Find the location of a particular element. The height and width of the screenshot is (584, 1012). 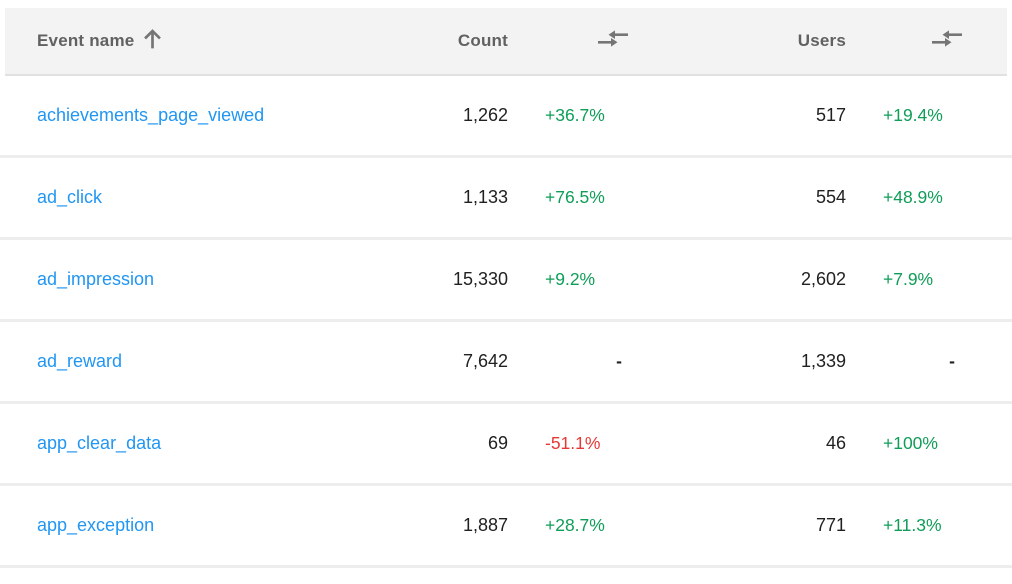

users-value: 1,339 is located at coordinates (823, 361).